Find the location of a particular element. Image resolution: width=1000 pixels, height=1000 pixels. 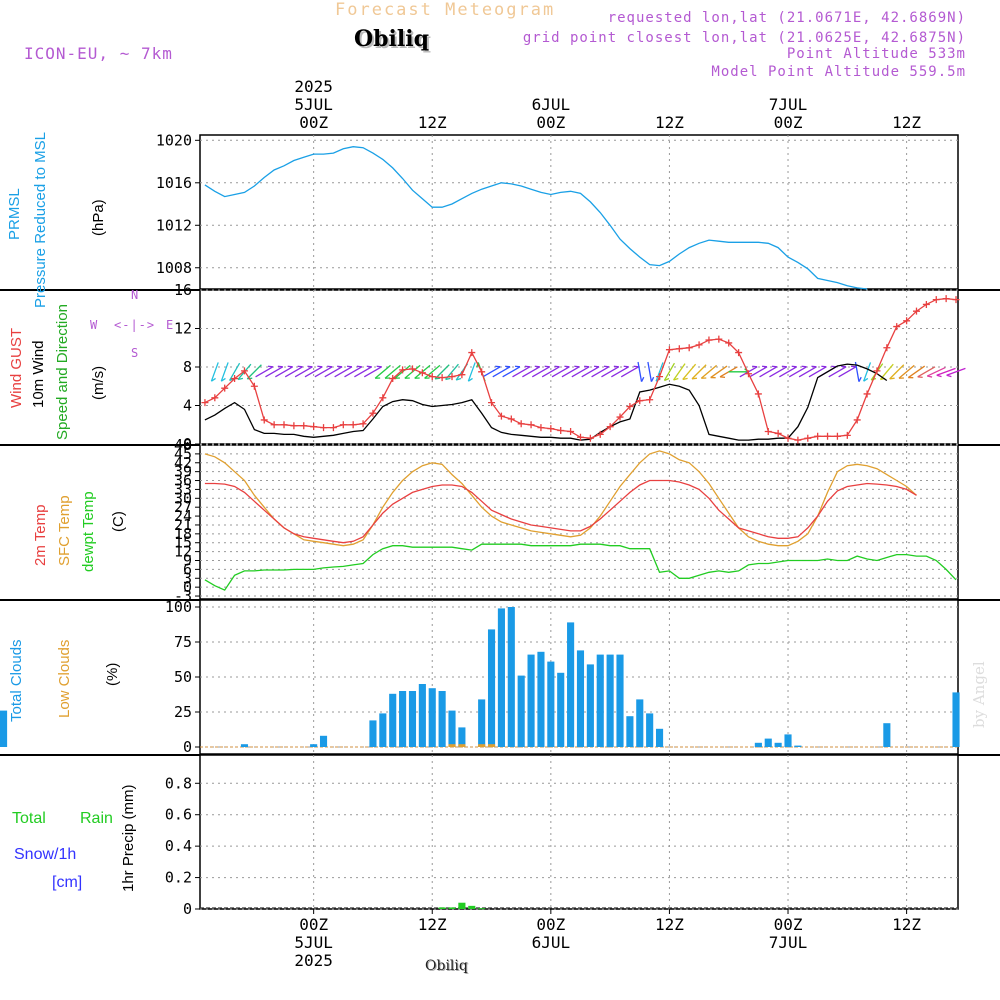

clouds-unit: (%) is located at coordinates (112, 674).